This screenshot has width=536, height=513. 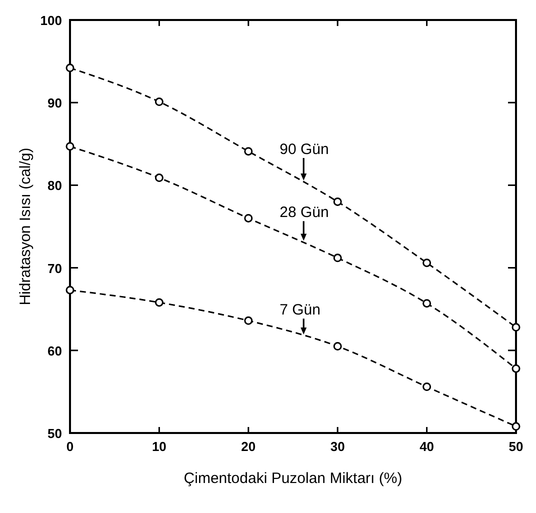 What do you see at coordinates (293, 478) in the screenshot?
I see `x-axis-title: Çimentodaki Puzolan Miktarı (%)` at bounding box center [293, 478].